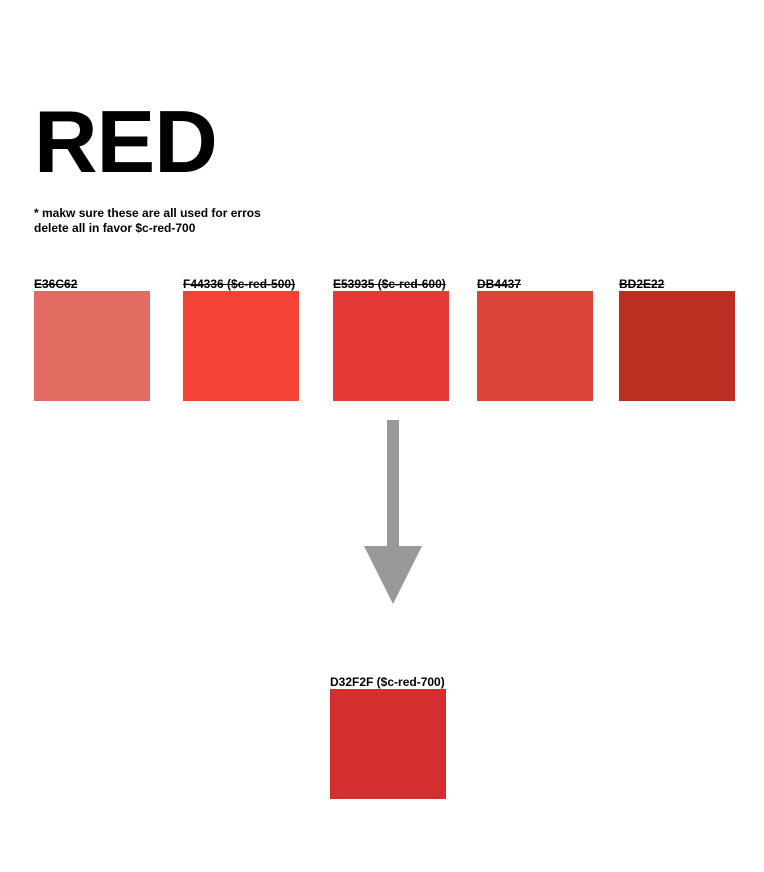 The width and height of the screenshot is (764, 872). Describe the element at coordinates (126, 141) in the screenshot. I see `page-title: RED` at that location.